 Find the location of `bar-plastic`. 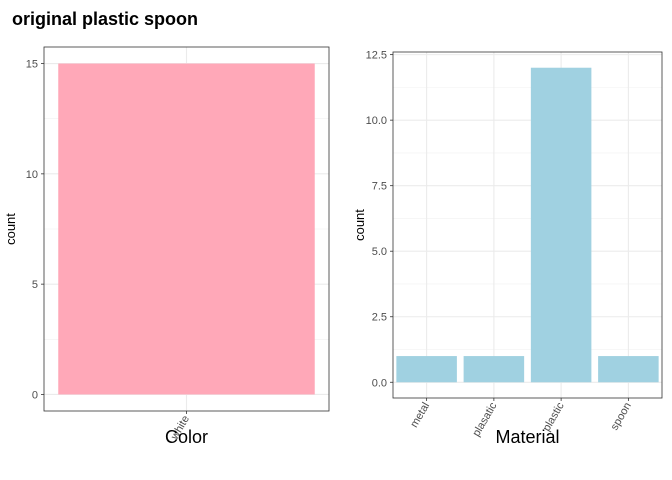

bar-plastic is located at coordinates (561, 225).